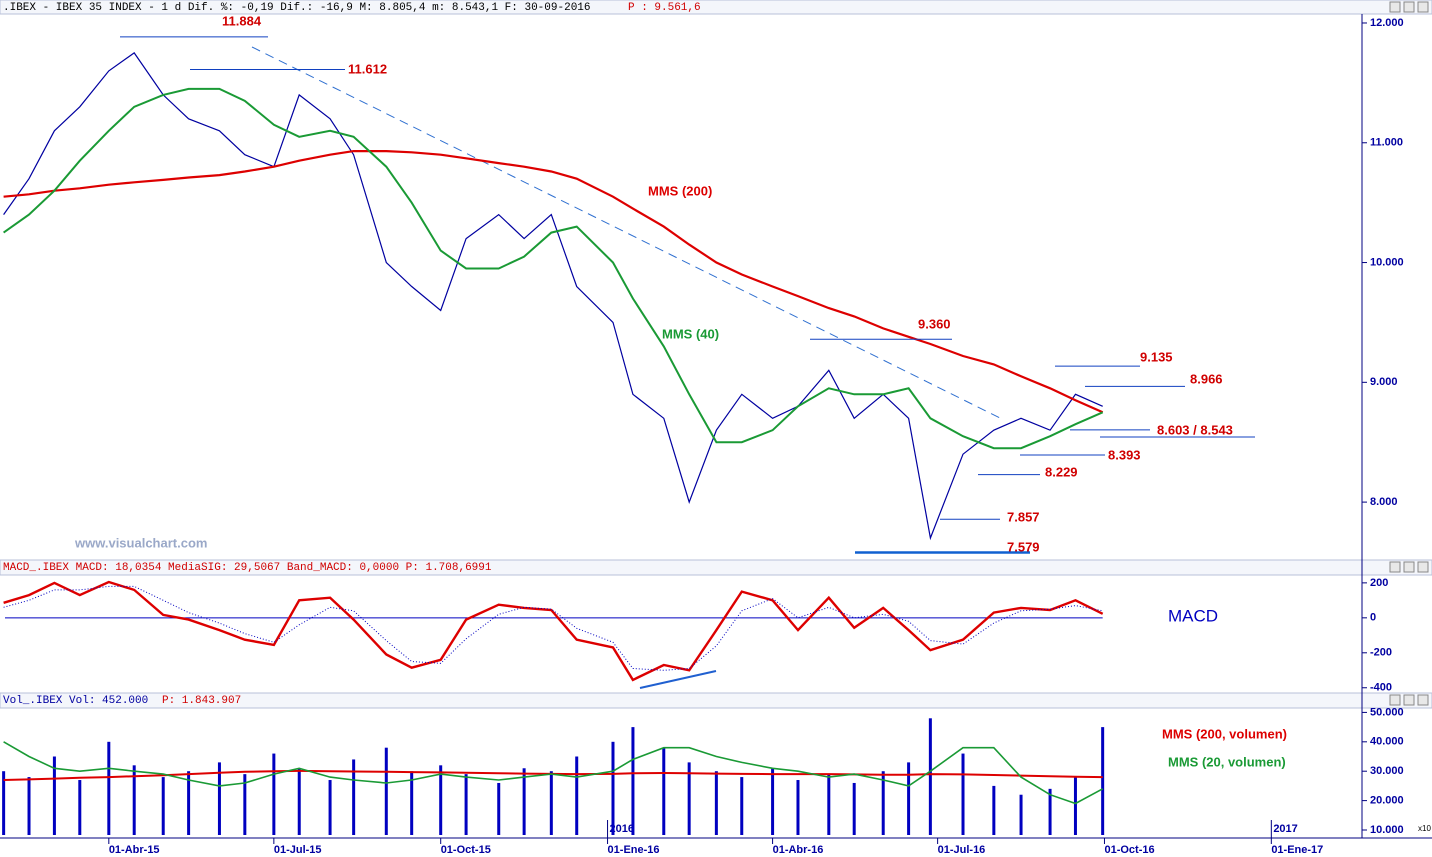 The image size is (1432, 857). I want to click on y-tick-label: 50.000, so click(1387, 712).